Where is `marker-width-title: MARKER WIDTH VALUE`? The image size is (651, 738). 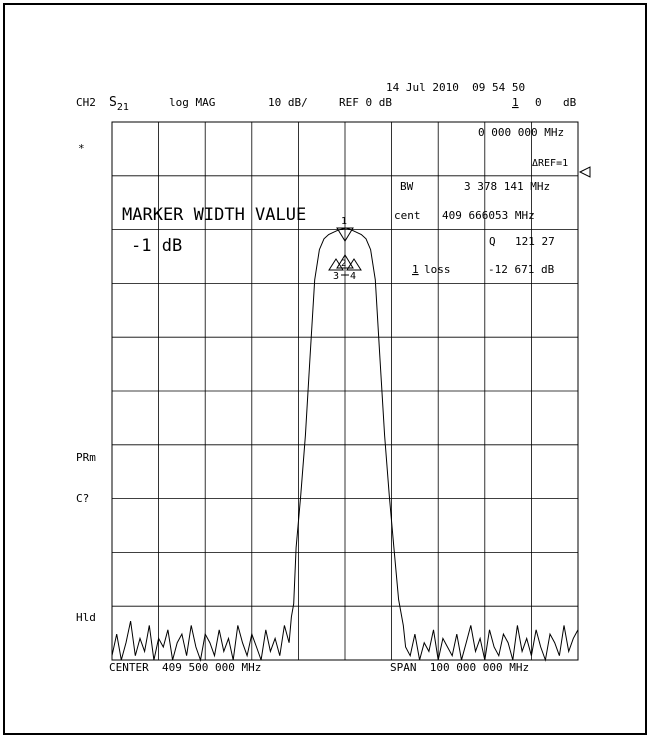
marker-width-title: MARKER WIDTH VALUE is located at coordinates (214, 215).